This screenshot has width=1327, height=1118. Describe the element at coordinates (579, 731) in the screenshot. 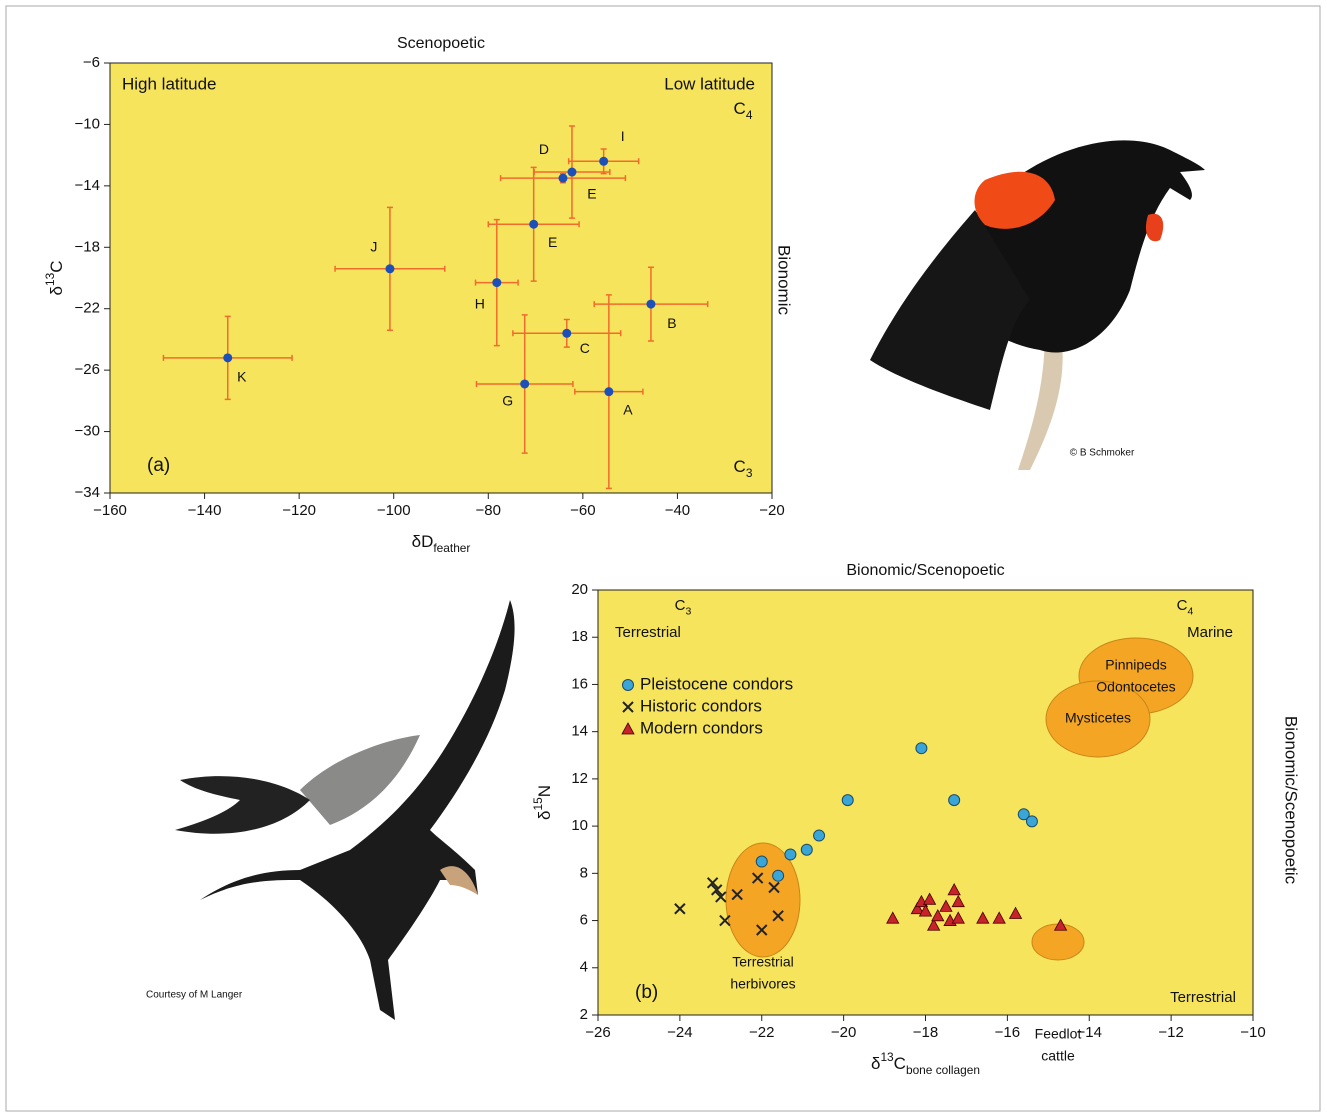

I see `y-tick-label: 14` at that location.